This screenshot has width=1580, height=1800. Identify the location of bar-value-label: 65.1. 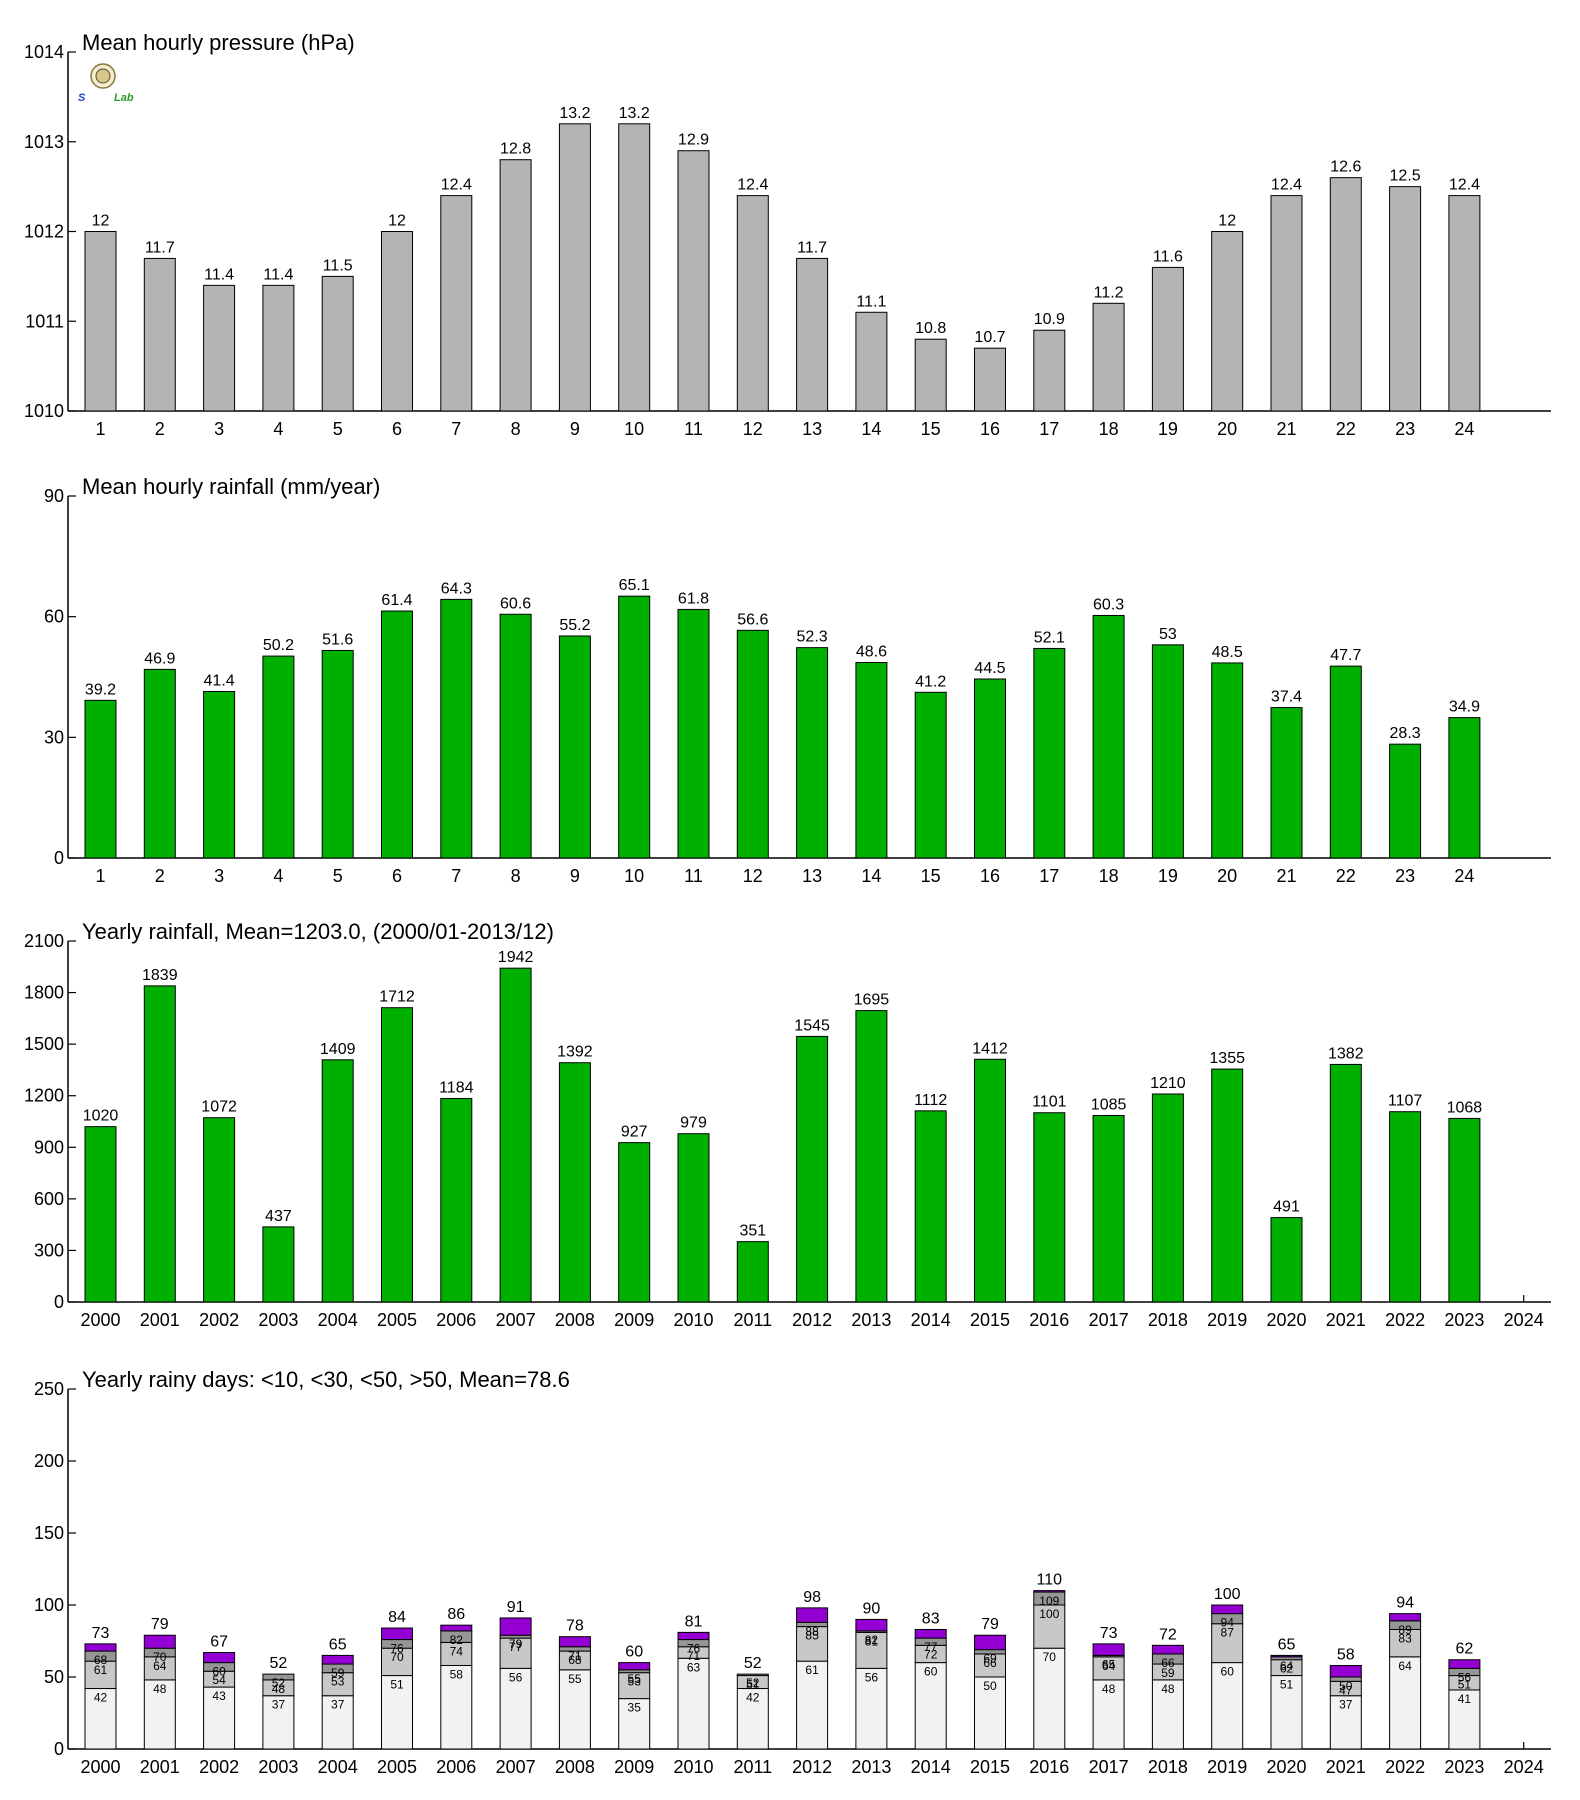
(634, 585).